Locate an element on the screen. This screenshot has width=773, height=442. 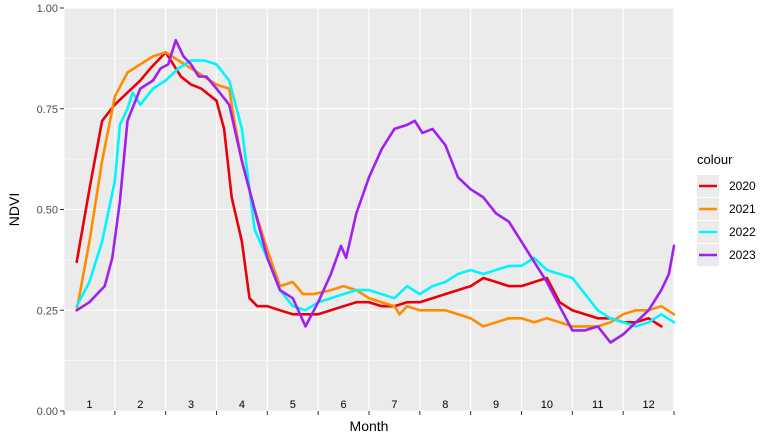
legend-label: 2020 is located at coordinates (742, 186).